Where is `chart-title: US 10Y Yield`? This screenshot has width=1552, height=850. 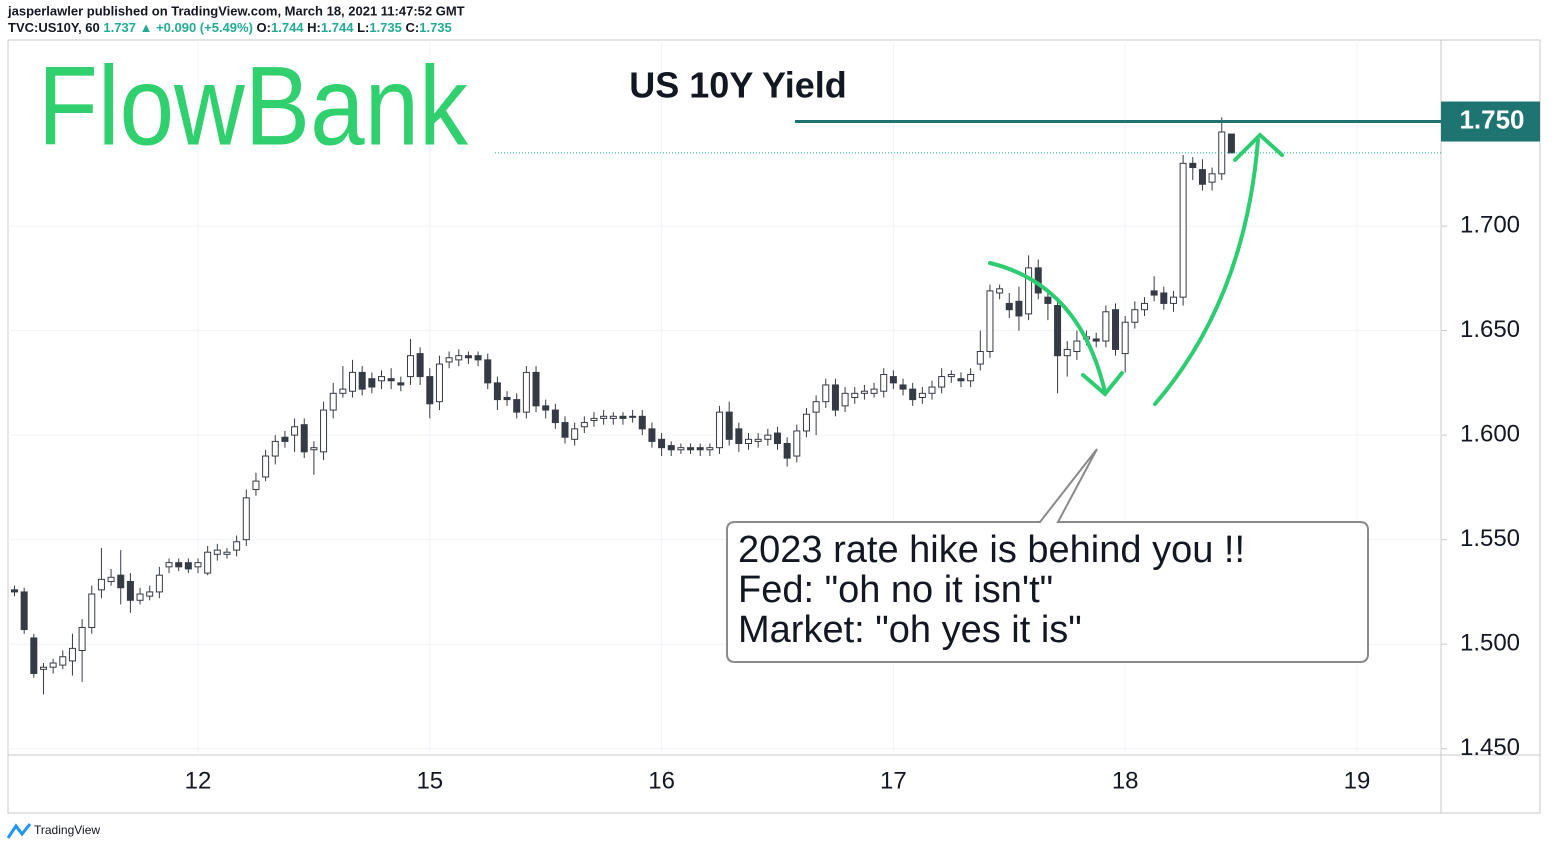
chart-title: US 10Y Yield is located at coordinates (737, 85).